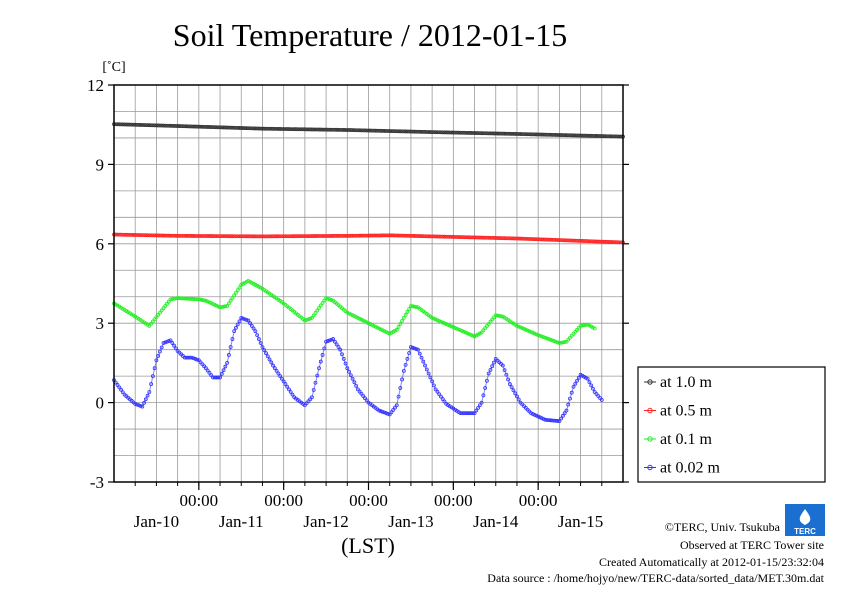  I want to click on y-axis-unit-label: [˚C], so click(113, 67).